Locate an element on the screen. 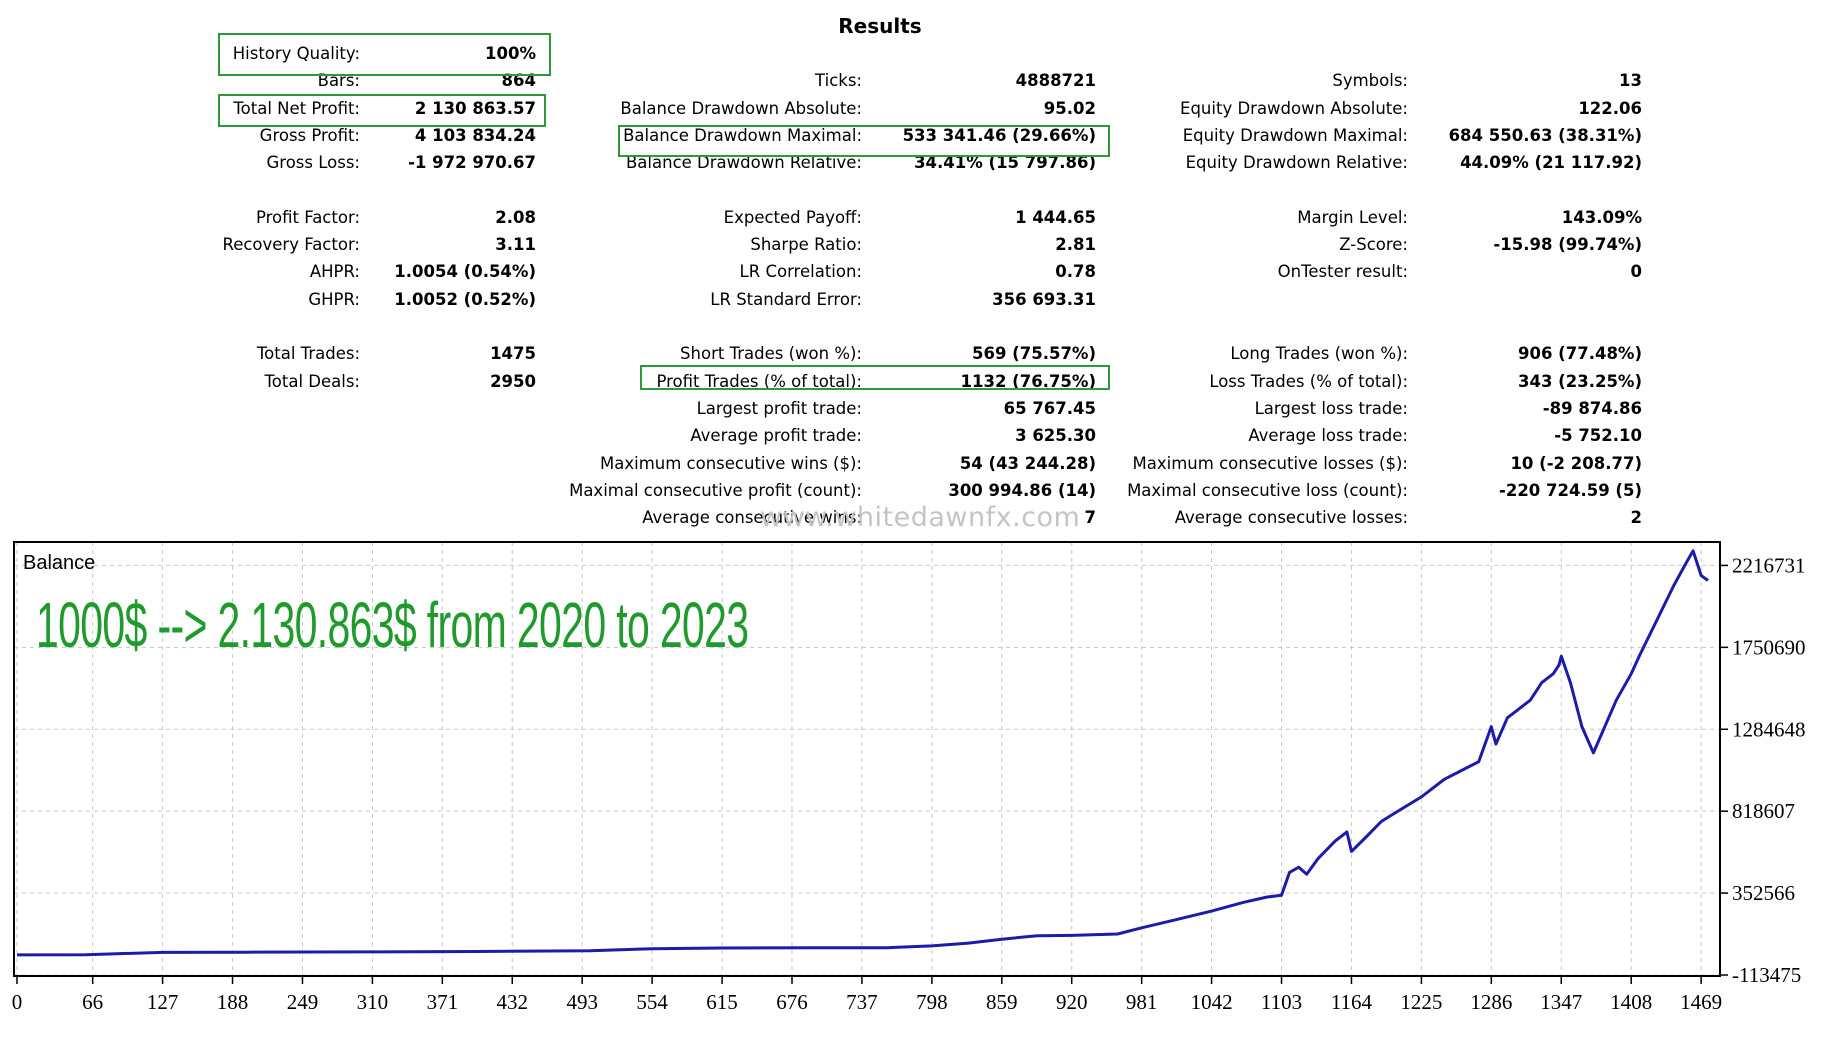 Image resolution: width=1842 pixels, height=1040 pixels. stat-label: Profit Factor: is located at coordinates (307, 217).